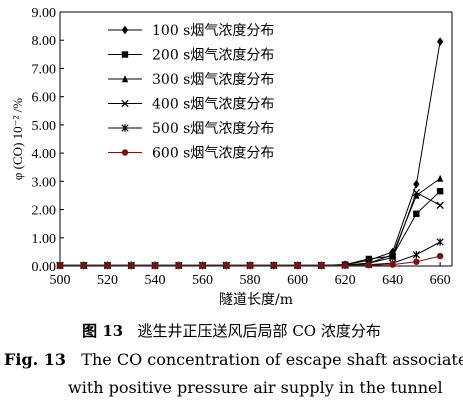 The height and width of the screenshot is (409, 463). Describe the element at coordinates (256, 300) in the screenshot. I see `x-axis-label: 隧道长度/m` at that location.